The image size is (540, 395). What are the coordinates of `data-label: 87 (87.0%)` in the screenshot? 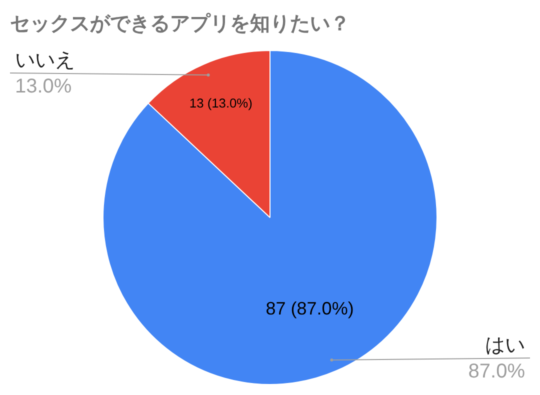 It's located at (310, 308).